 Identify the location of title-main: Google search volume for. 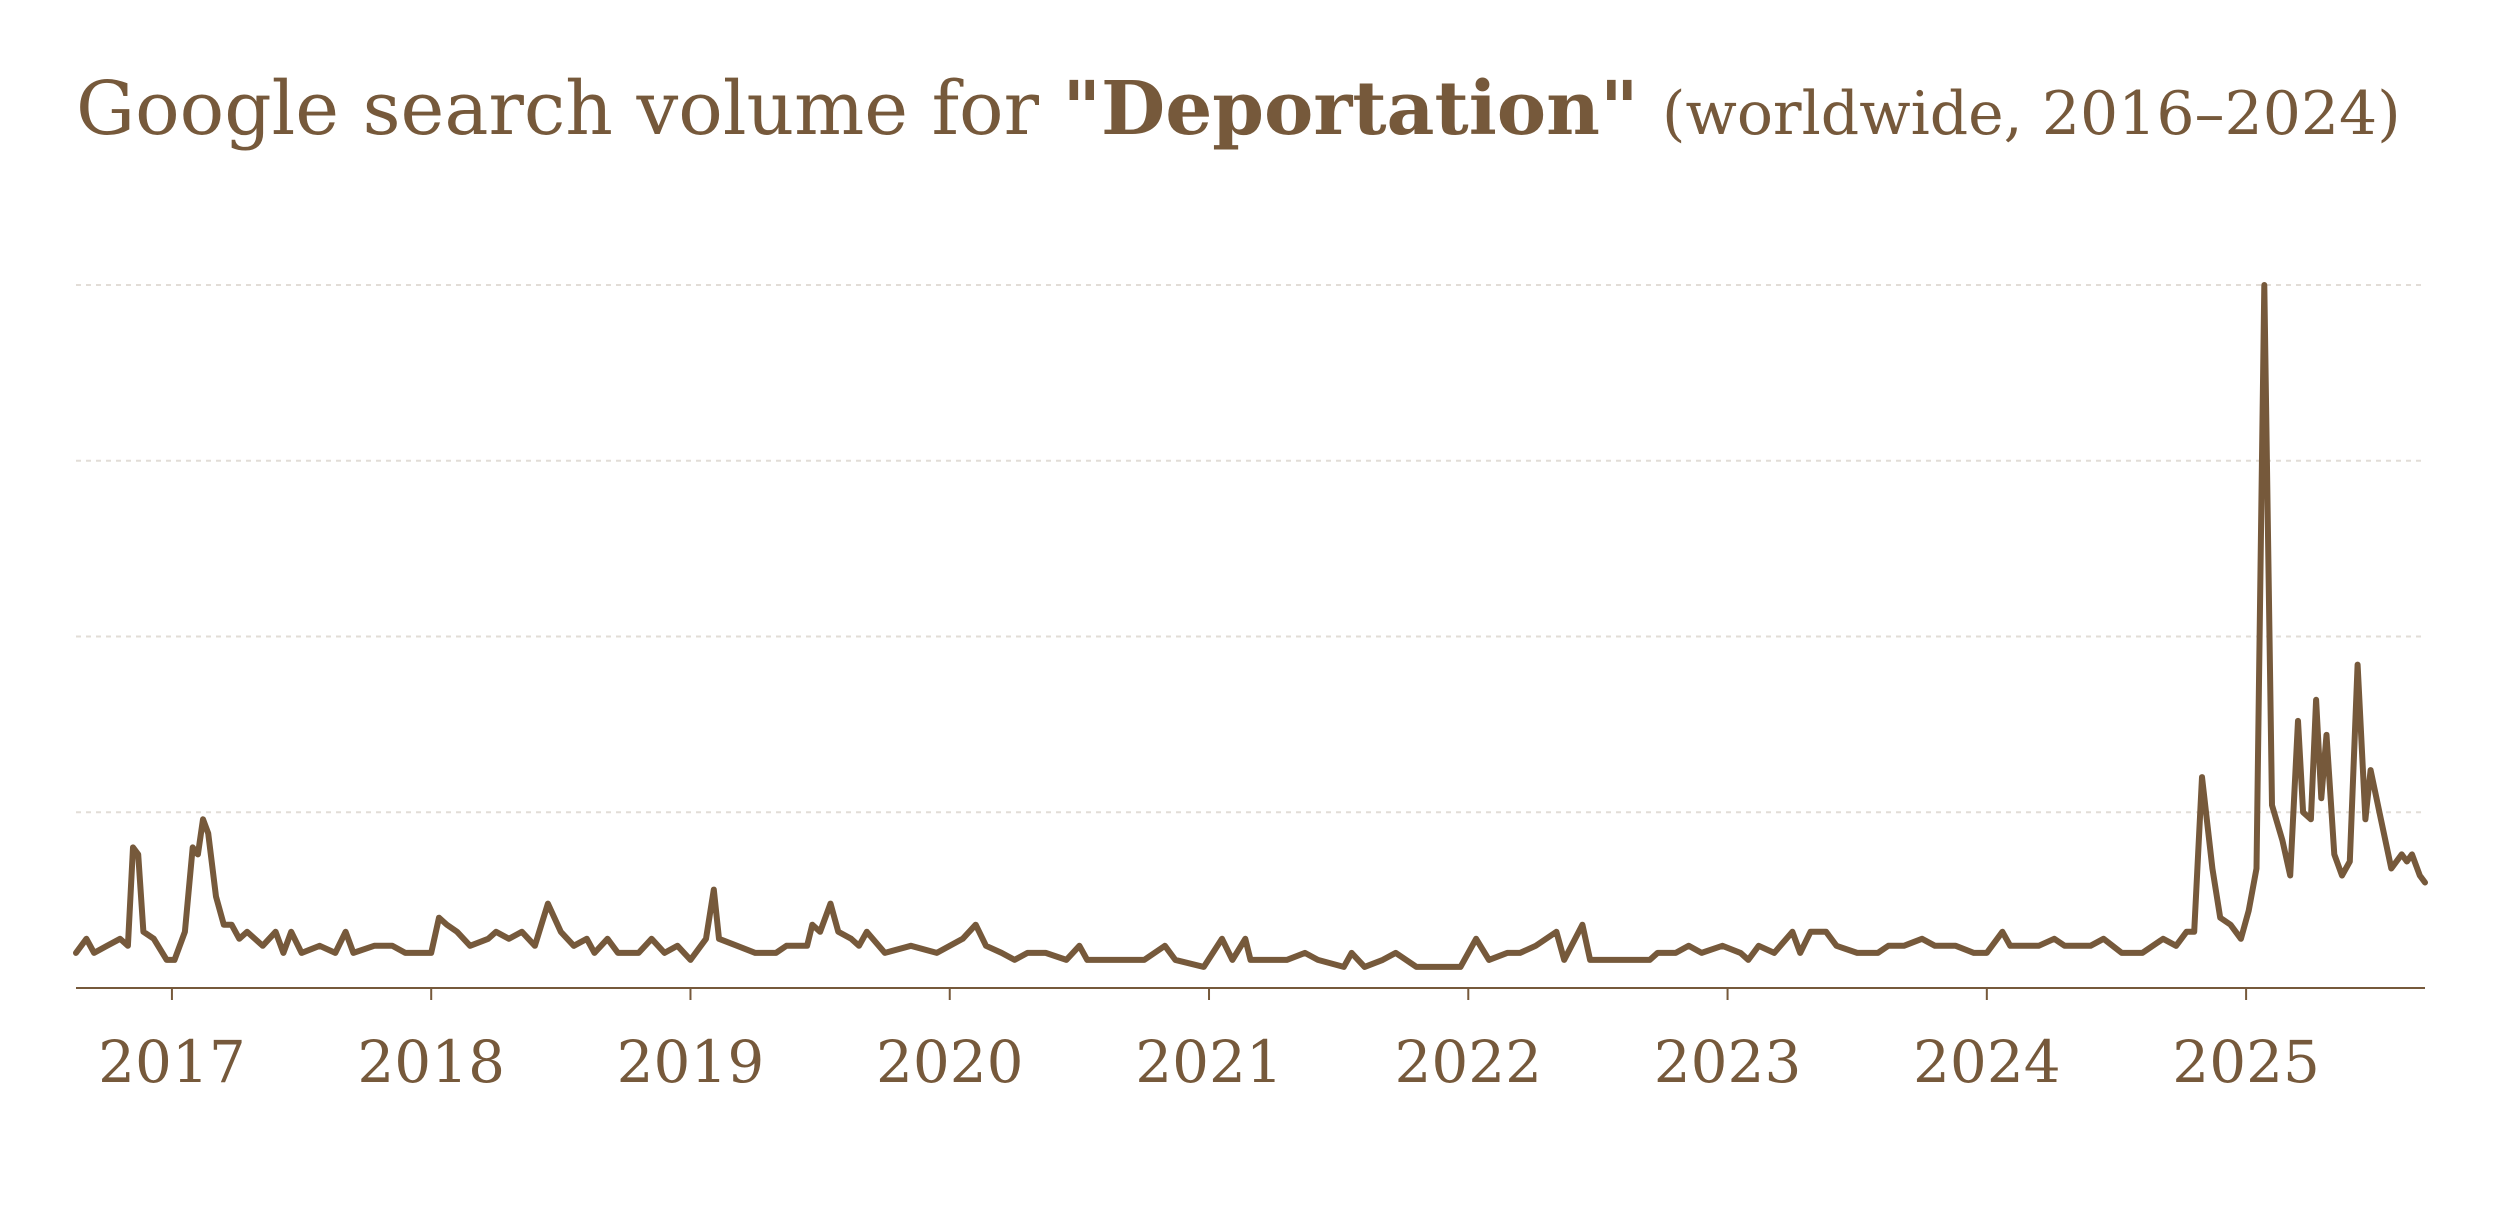
(558, 109).